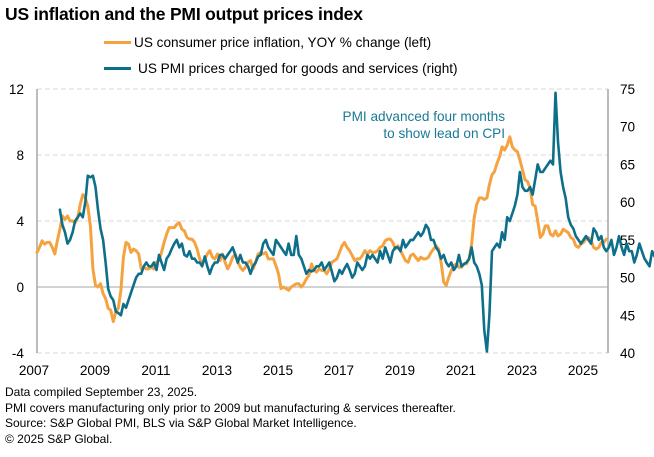 This screenshot has width=654, height=457. I want to click on x-tick-label: 2025, so click(583, 370).